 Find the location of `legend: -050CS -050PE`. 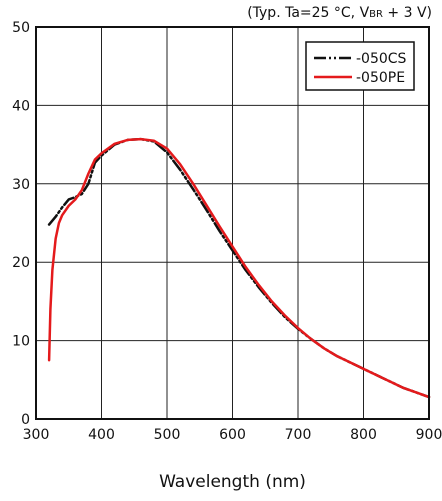

legend: -050CS -050PE is located at coordinates (360, 66).